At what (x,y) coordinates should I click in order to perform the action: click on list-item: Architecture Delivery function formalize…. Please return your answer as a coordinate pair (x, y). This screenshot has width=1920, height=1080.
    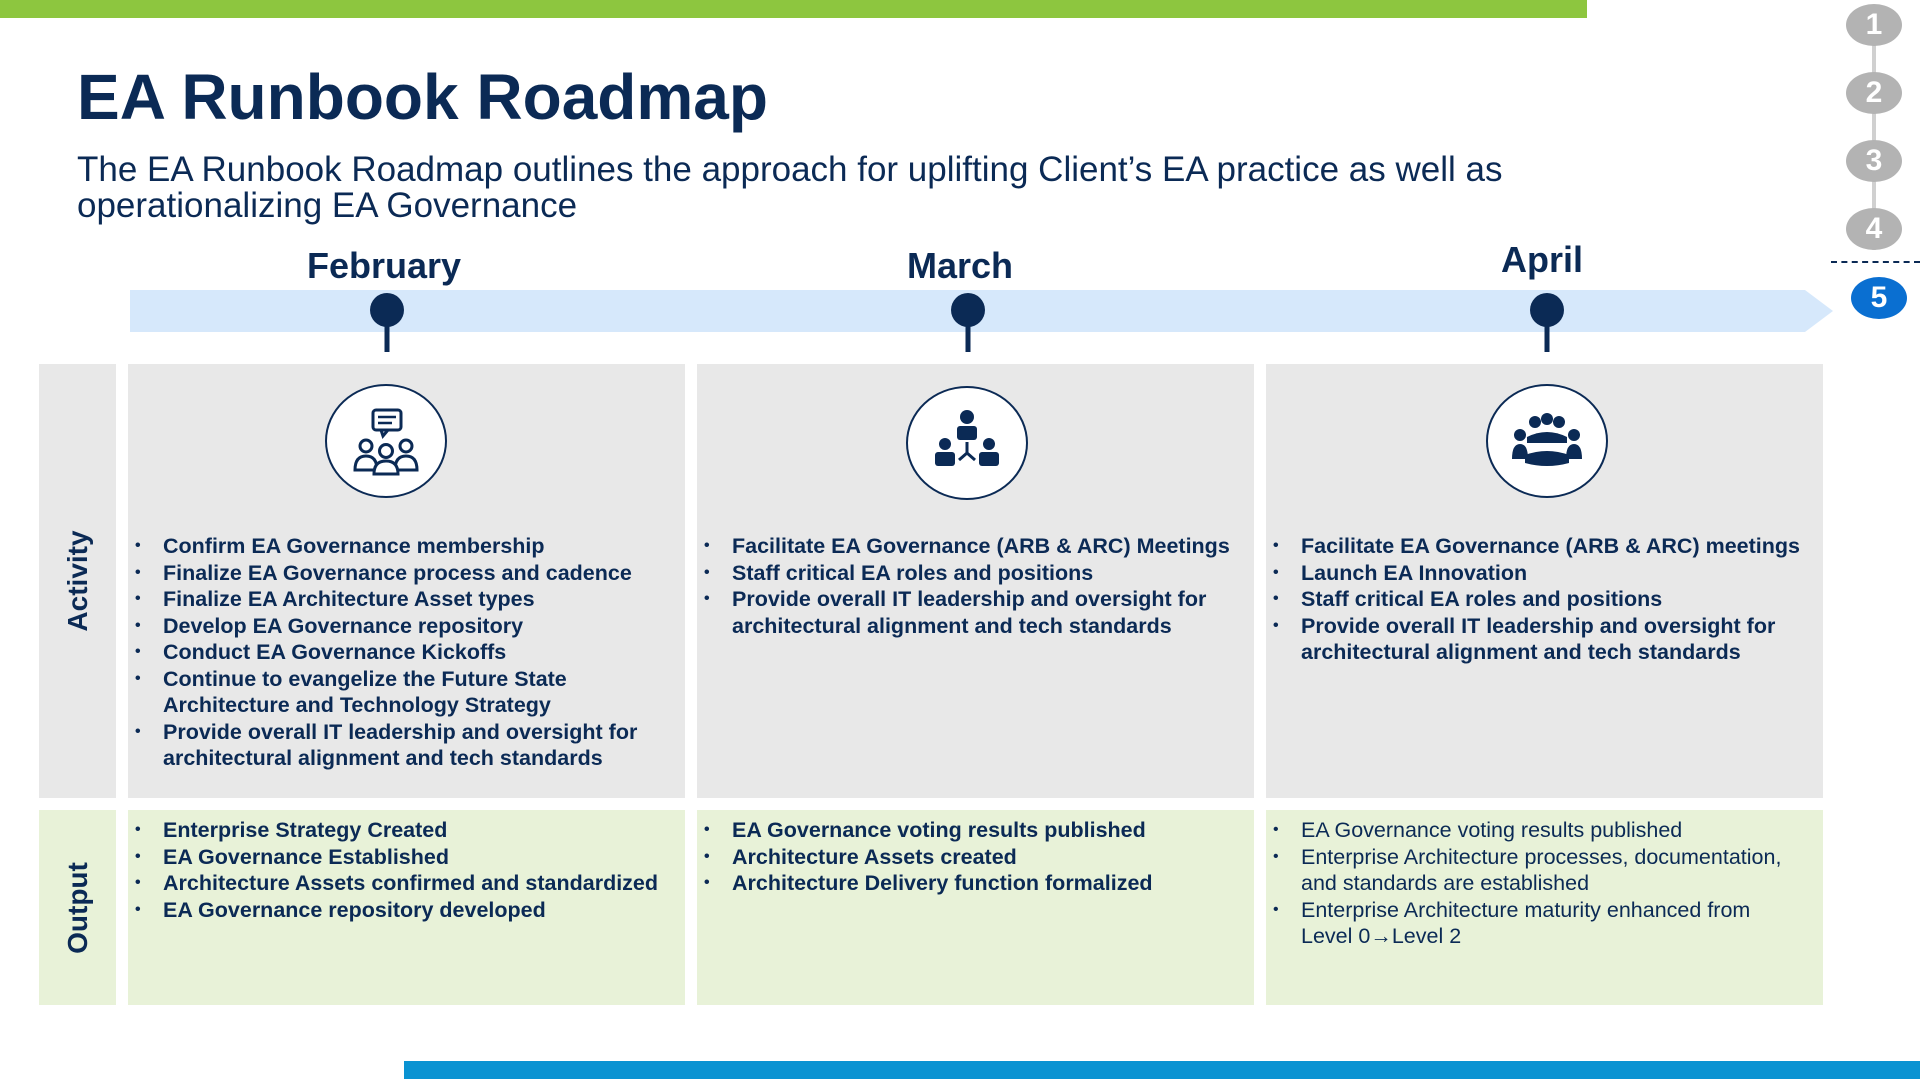
    Looking at the image, I should click on (972, 883).